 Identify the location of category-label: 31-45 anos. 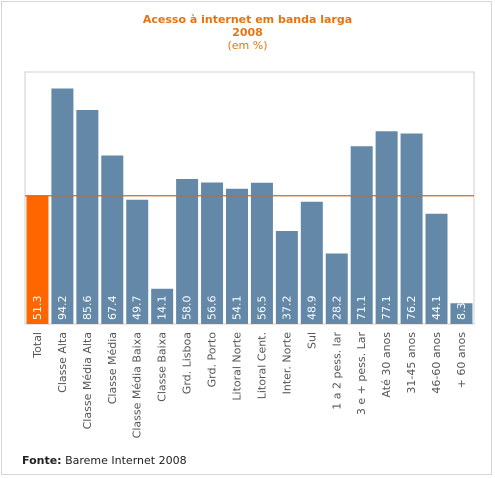
(411, 363).